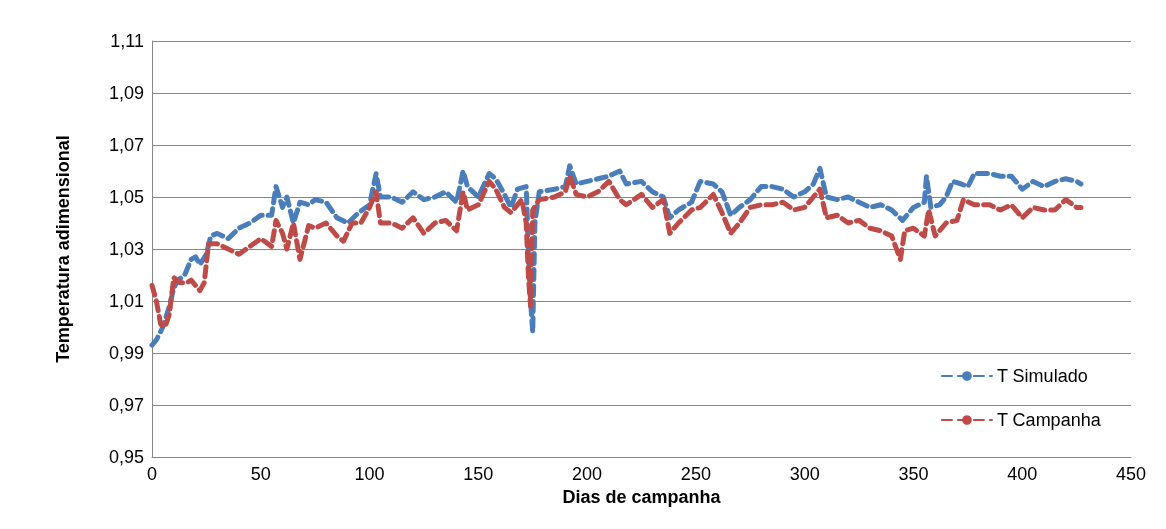 Image resolution: width=1166 pixels, height=529 pixels. Describe the element at coordinates (804, 474) in the screenshot. I see `x-tick-label: 300` at that location.